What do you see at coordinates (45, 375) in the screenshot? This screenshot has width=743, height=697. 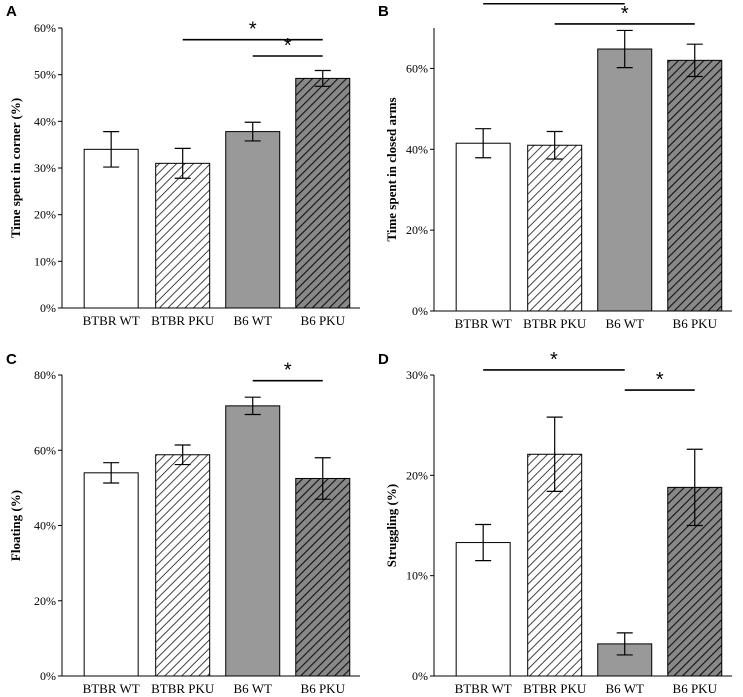 I see `y-tick-label: 80%` at bounding box center [45, 375].